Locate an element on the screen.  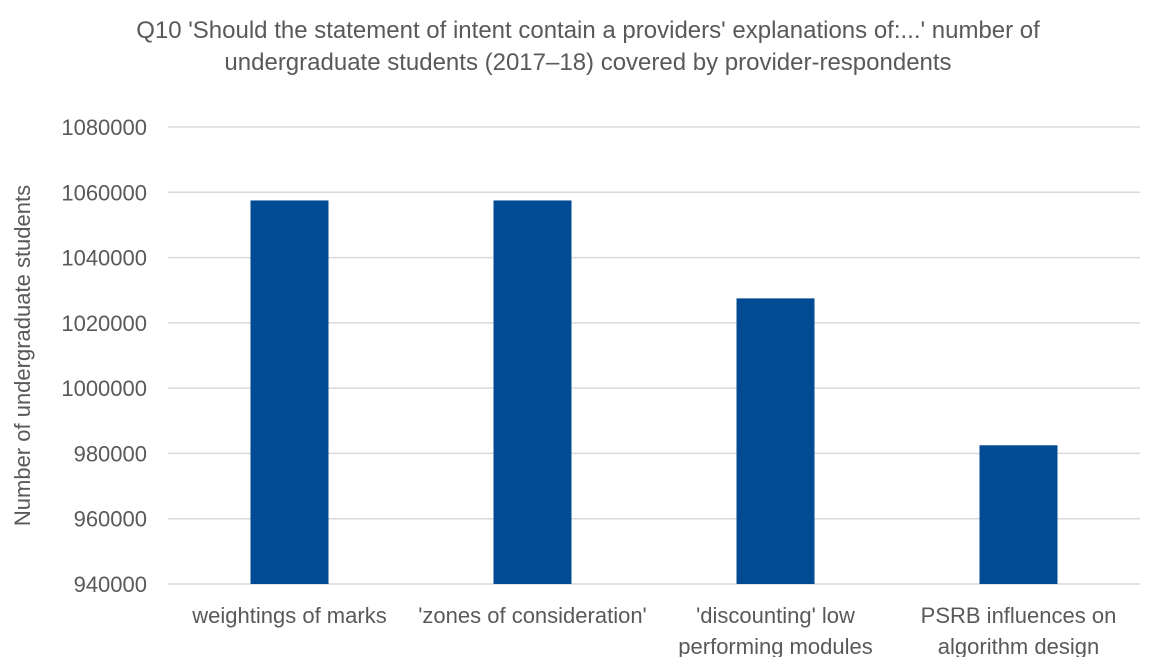
x-tick-label: weightings of marks is located at coordinates (288, 615).